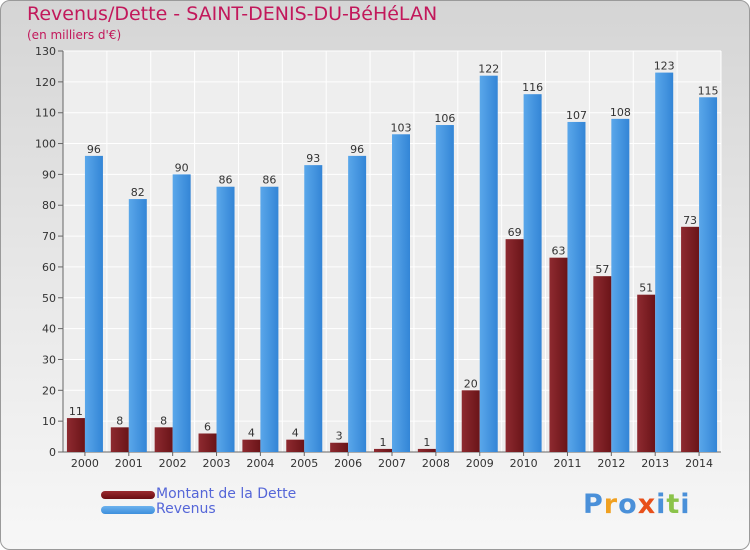  What do you see at coordinates (620, 112) in the screenshot?
I see `data-label-revenus: 108` at bounding box center [620, 112].